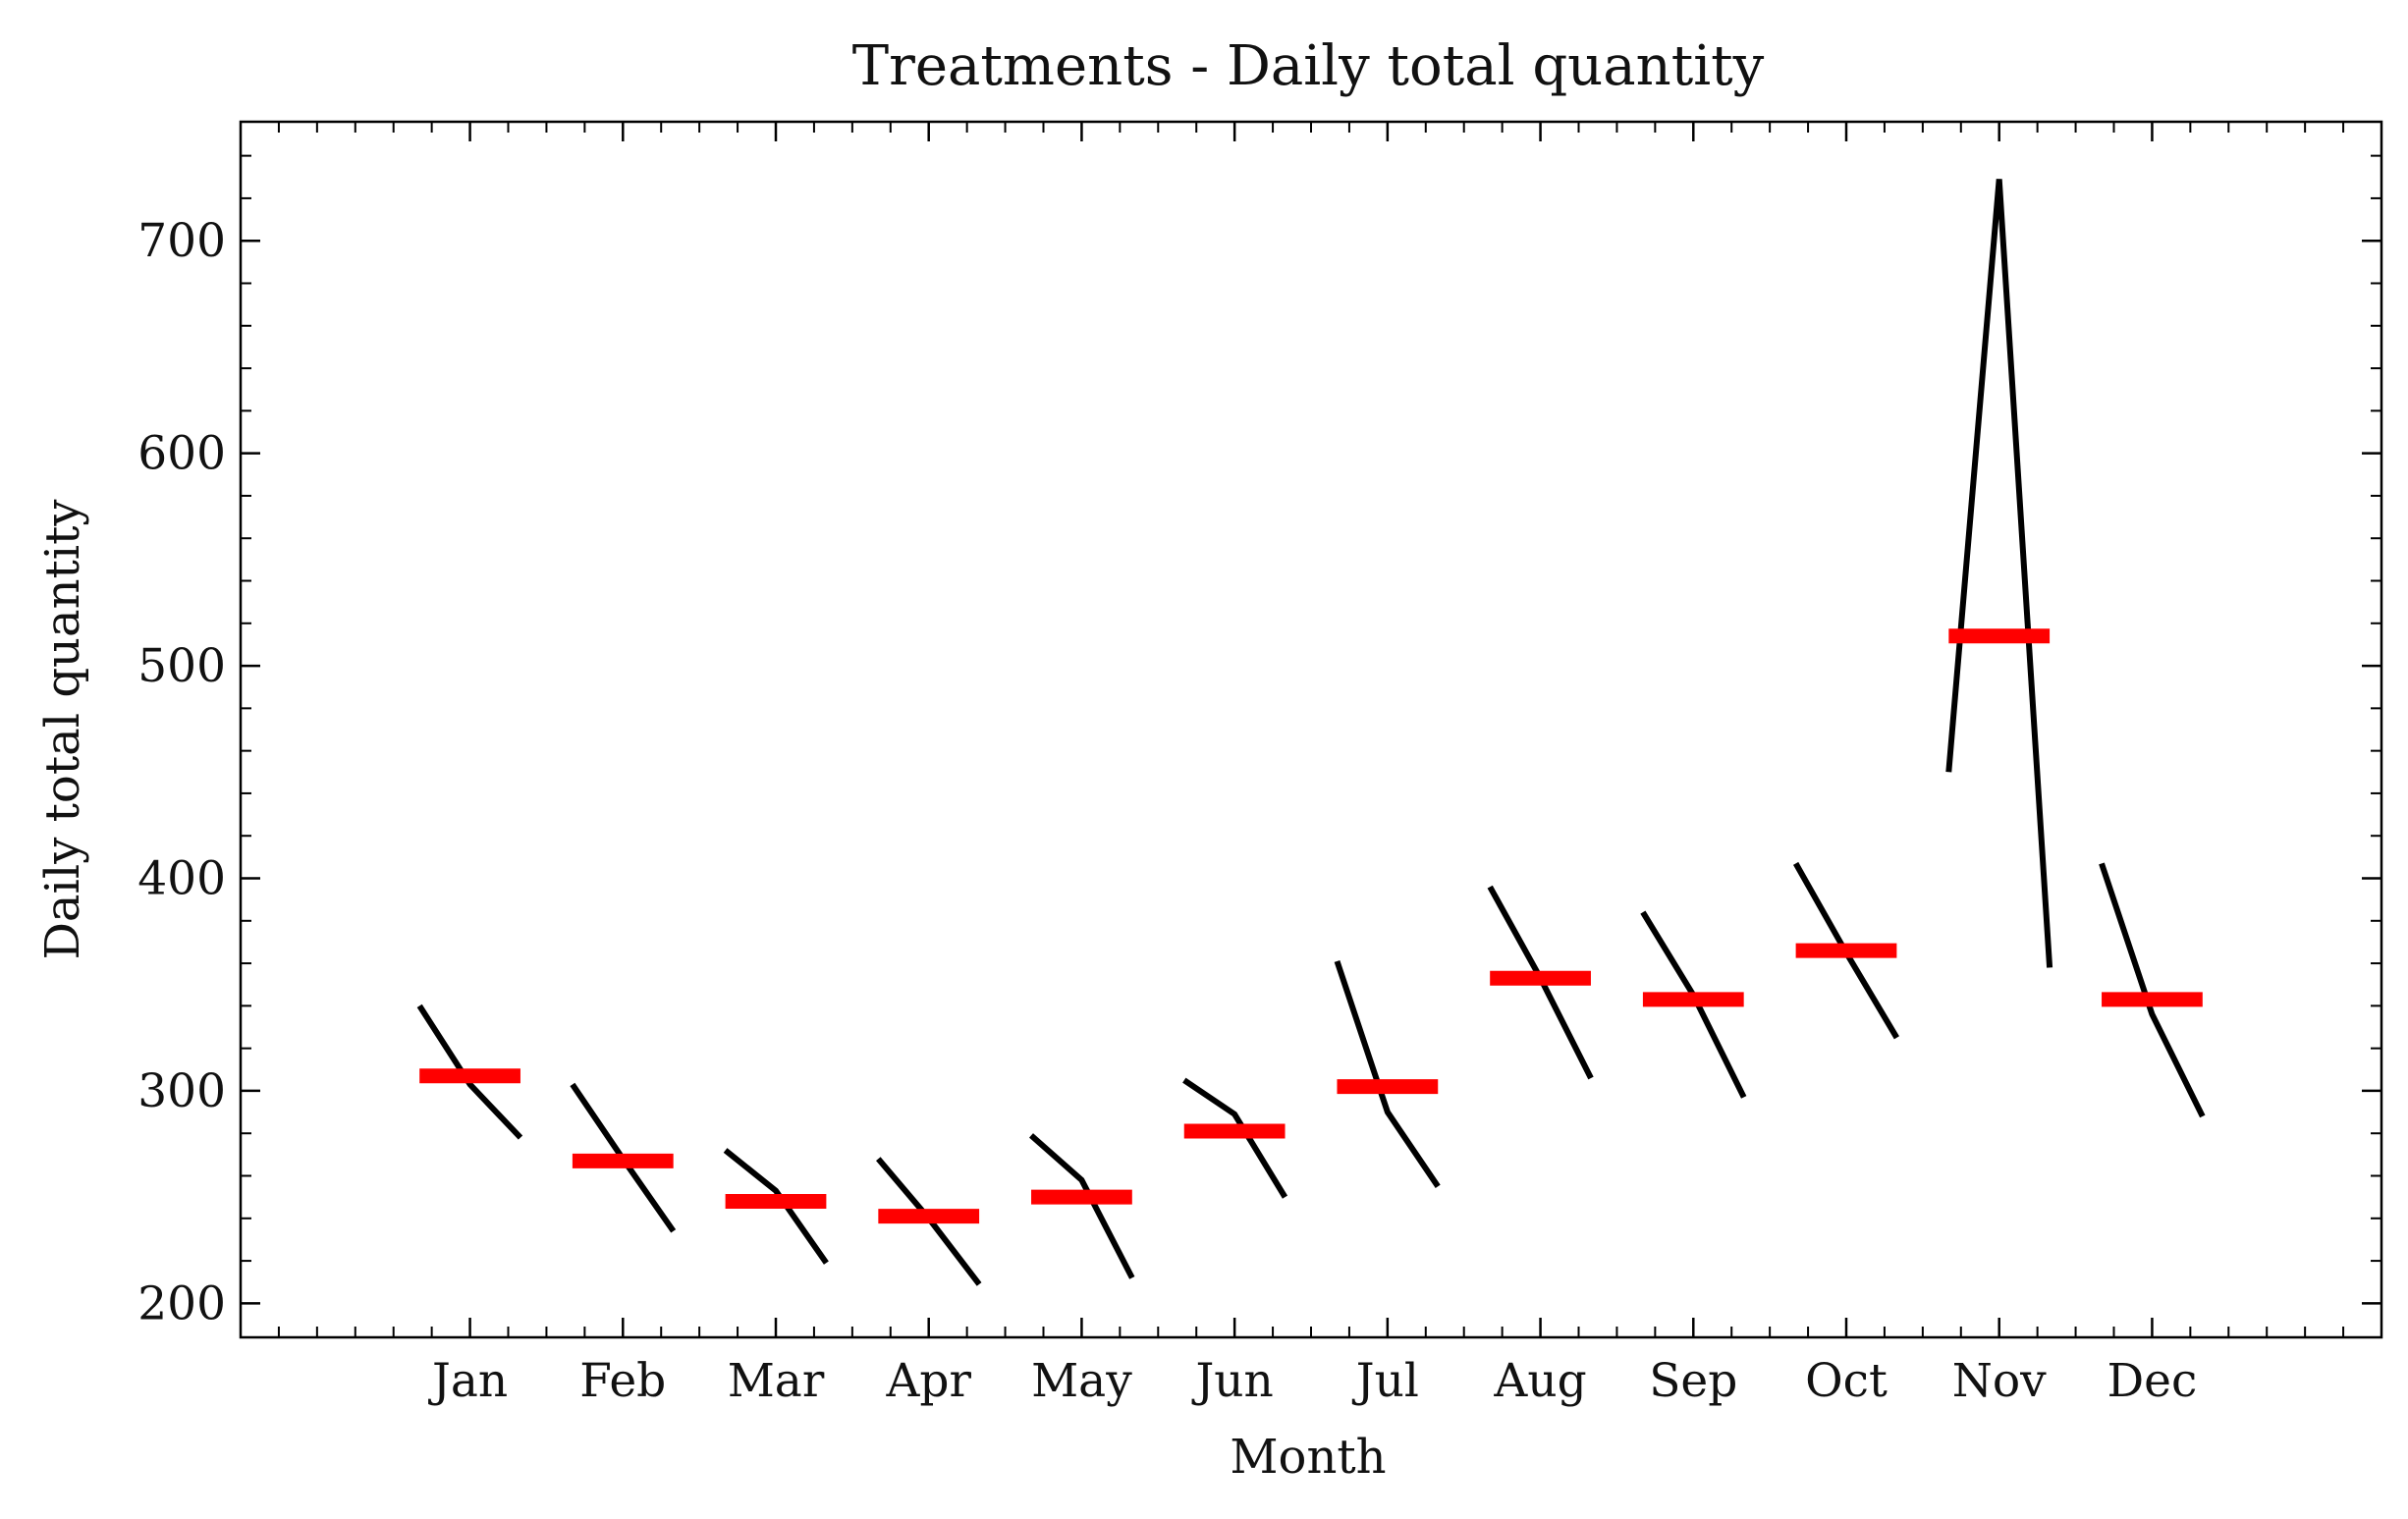  I want to click on subseries-line-nov, so click(1999, 573).